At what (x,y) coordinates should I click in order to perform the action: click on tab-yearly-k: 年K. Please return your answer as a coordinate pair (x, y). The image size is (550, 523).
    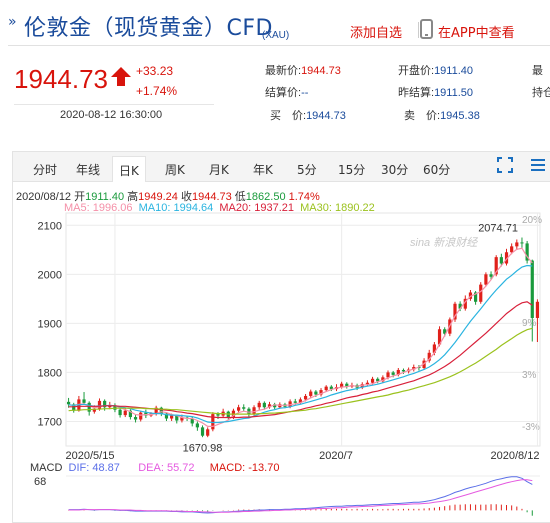
    Looking at the image, I should click on (263, 170).